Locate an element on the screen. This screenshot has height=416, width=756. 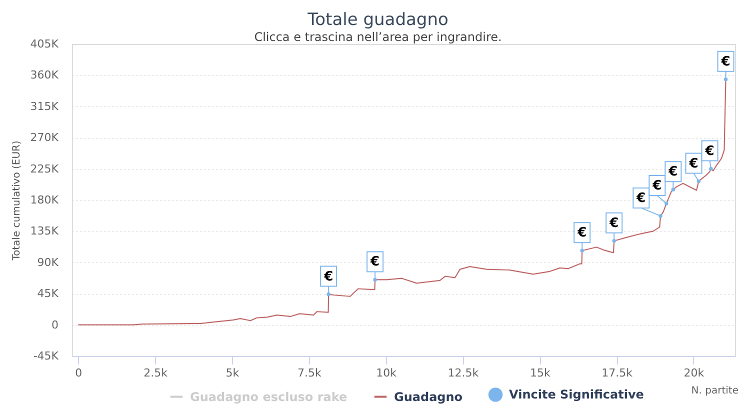
y-tick-label: -45K is located at coordinates (46, 356).